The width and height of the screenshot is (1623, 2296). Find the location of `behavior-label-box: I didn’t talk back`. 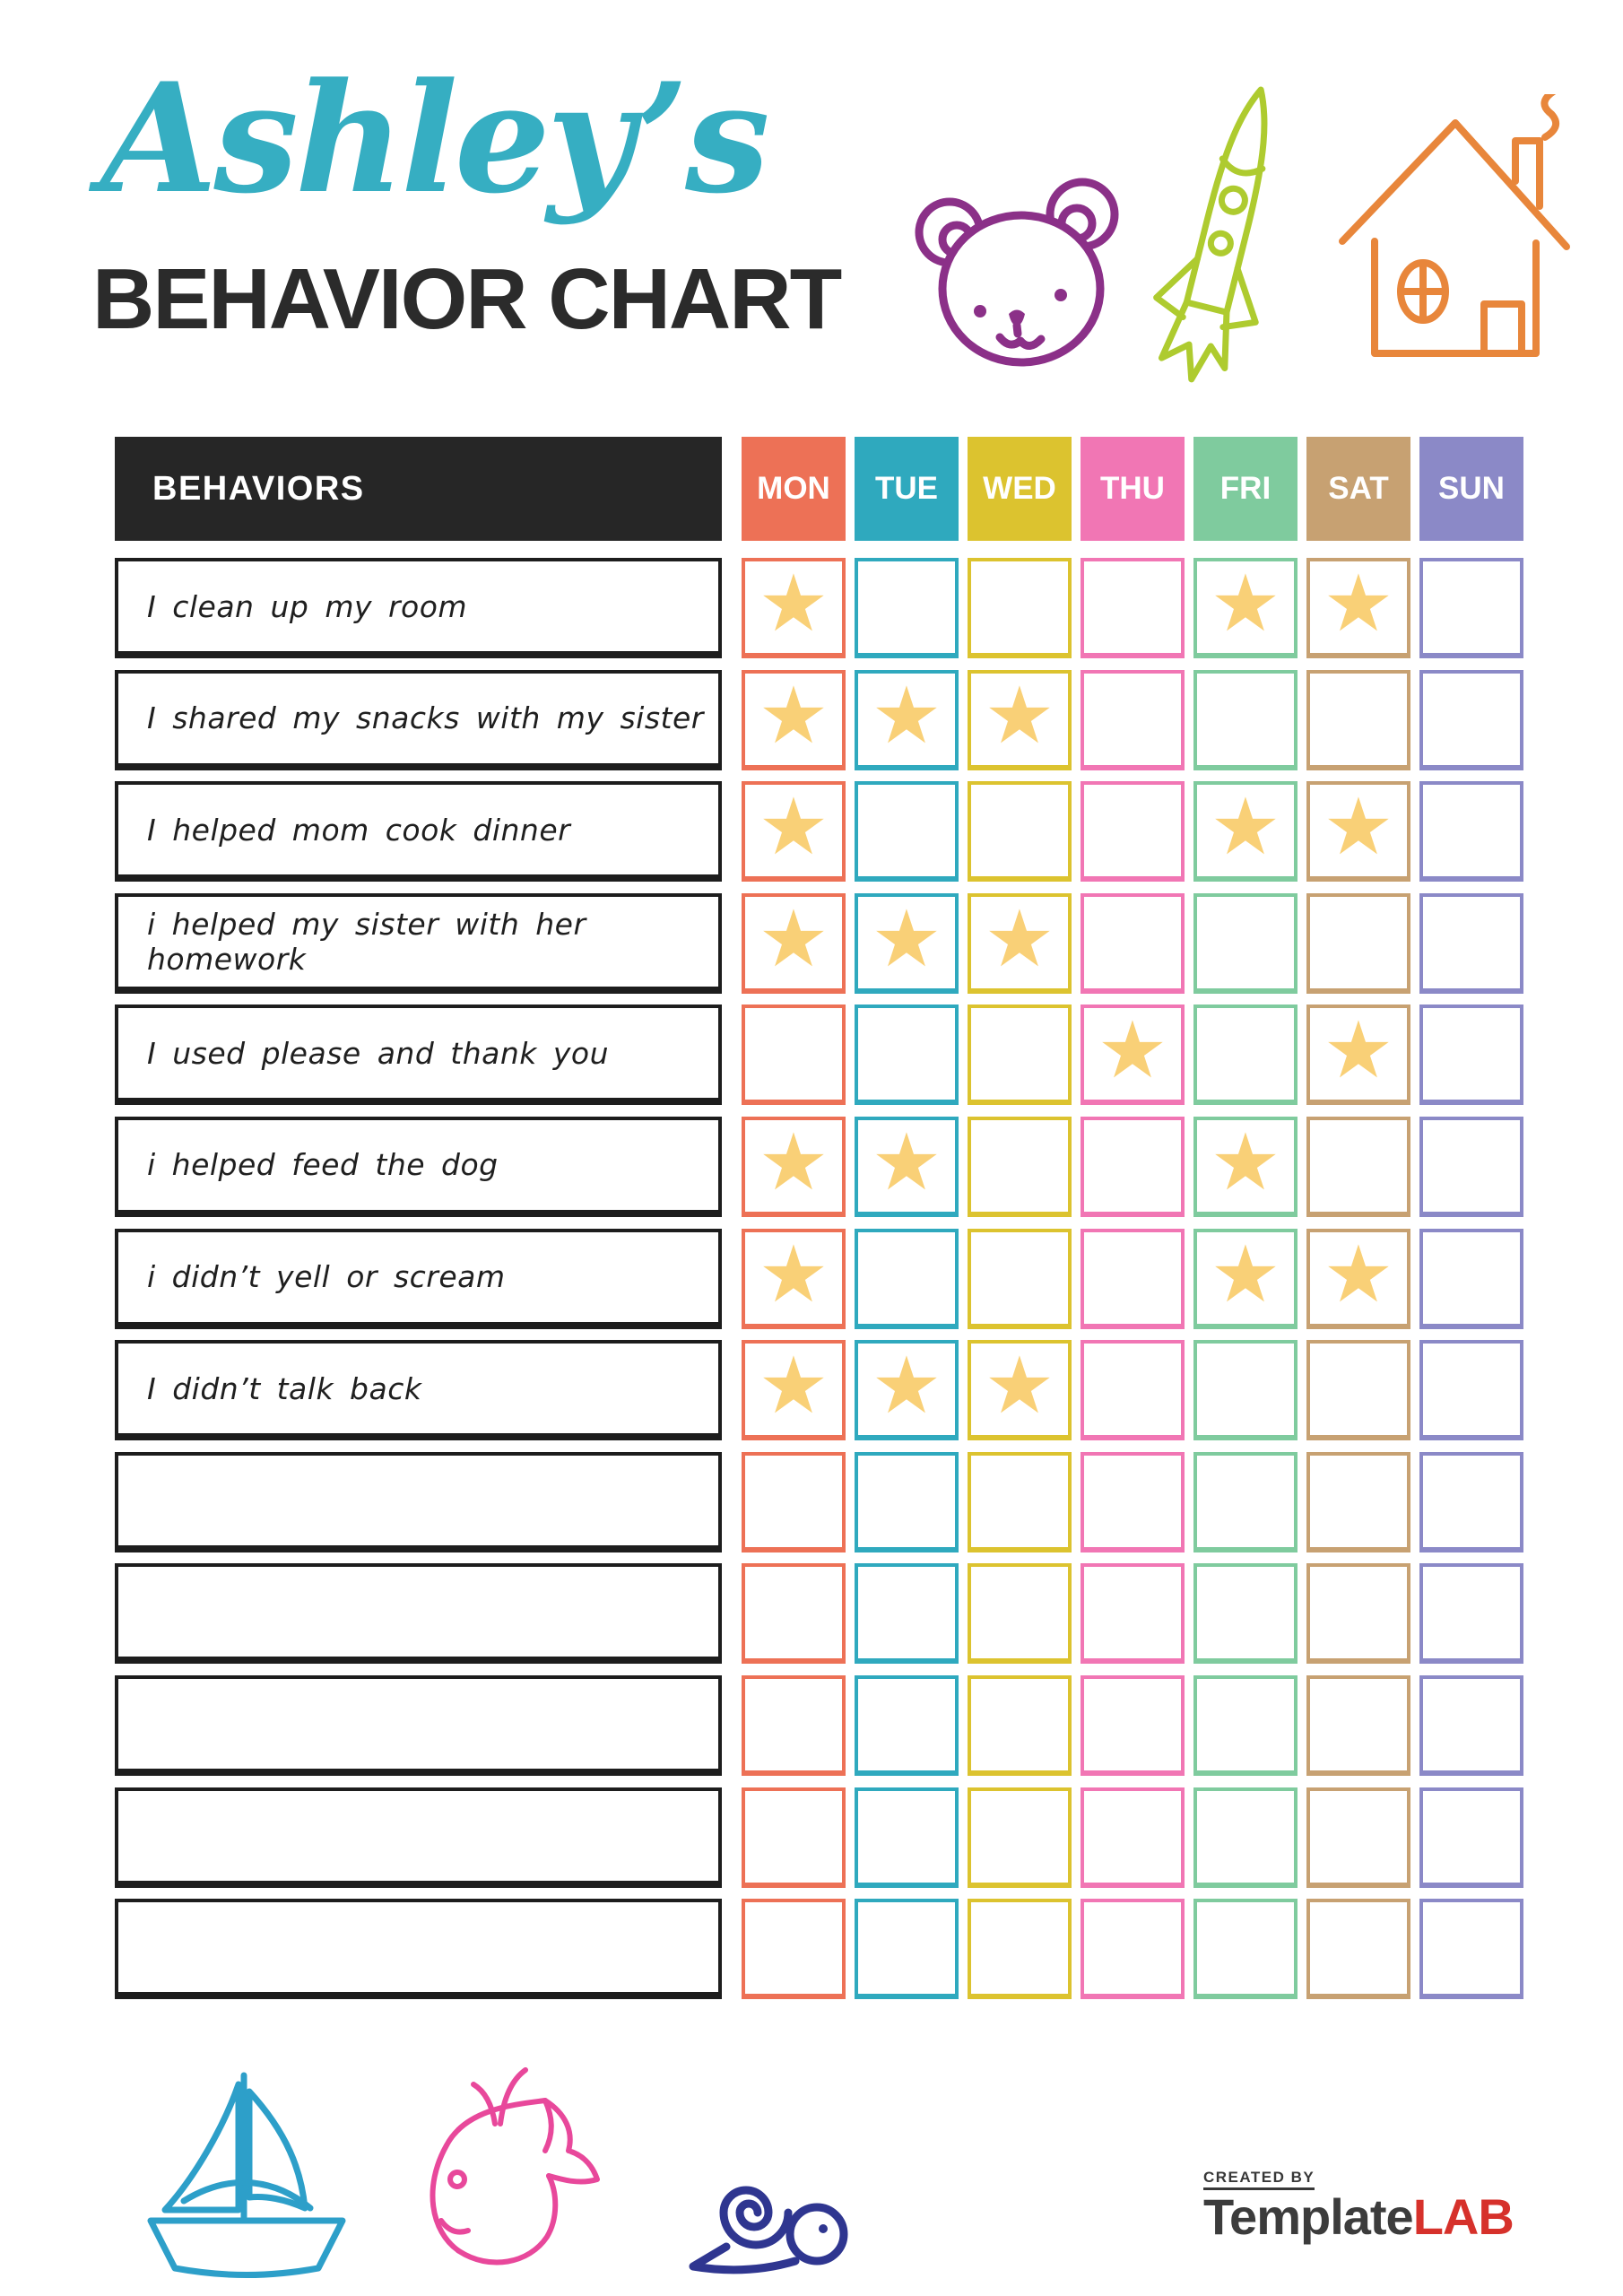

behavior-label-box: I didn’t talk back is located at coordinates (418, 1390).